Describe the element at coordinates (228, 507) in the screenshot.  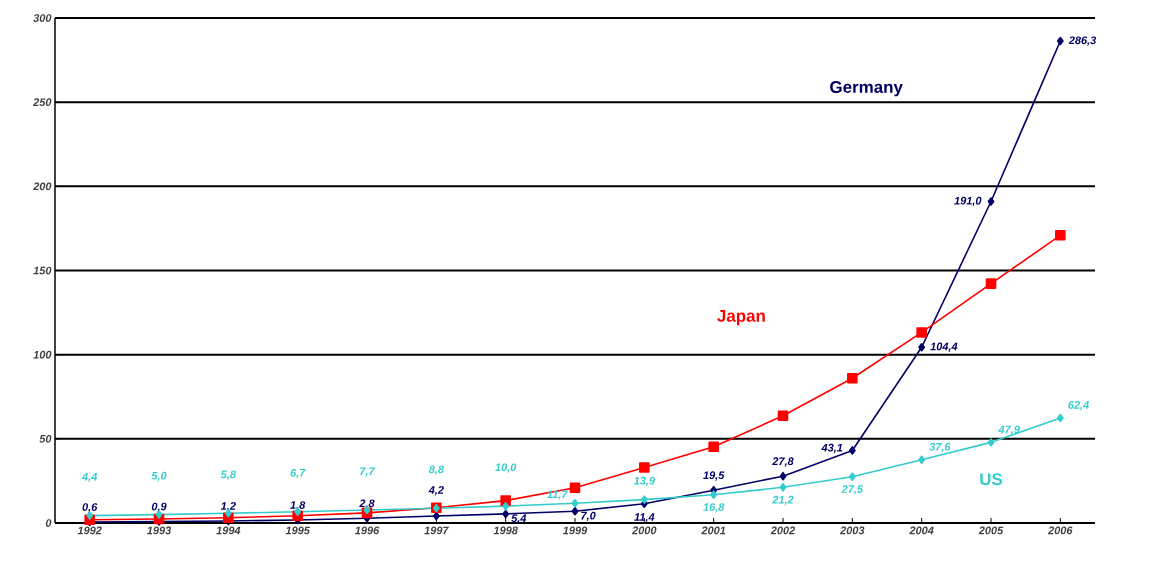
I see `data-label: 1,2` at that location.